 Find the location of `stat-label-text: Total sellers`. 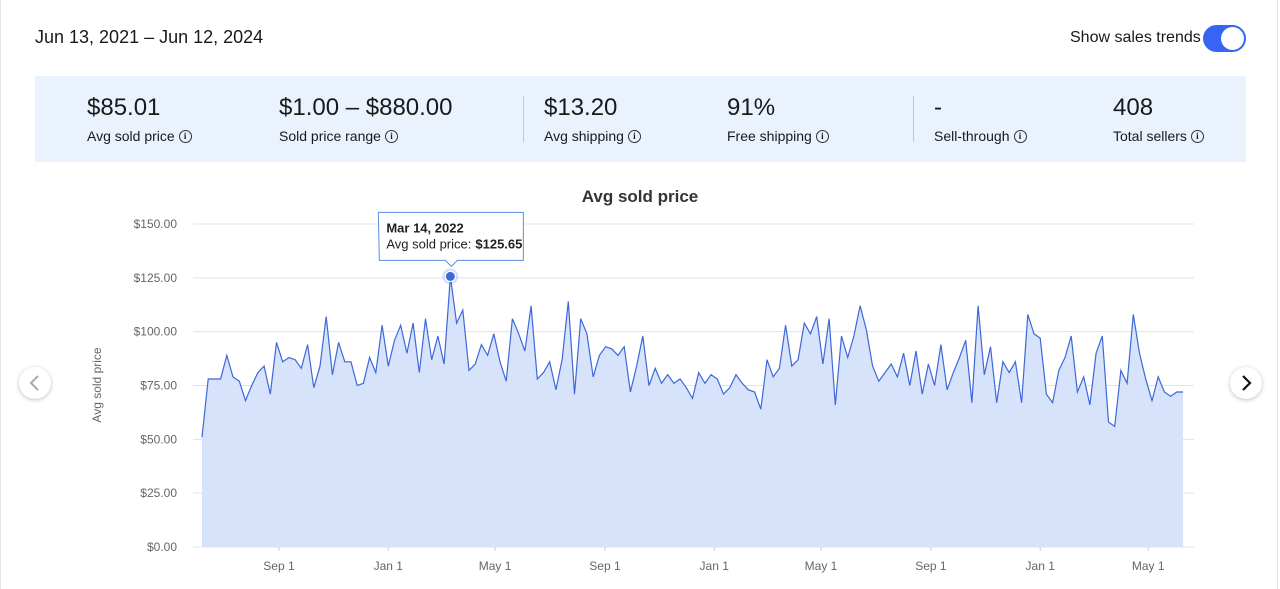

stat-label-text: Total sellers is located at coordinates (1150, 136).